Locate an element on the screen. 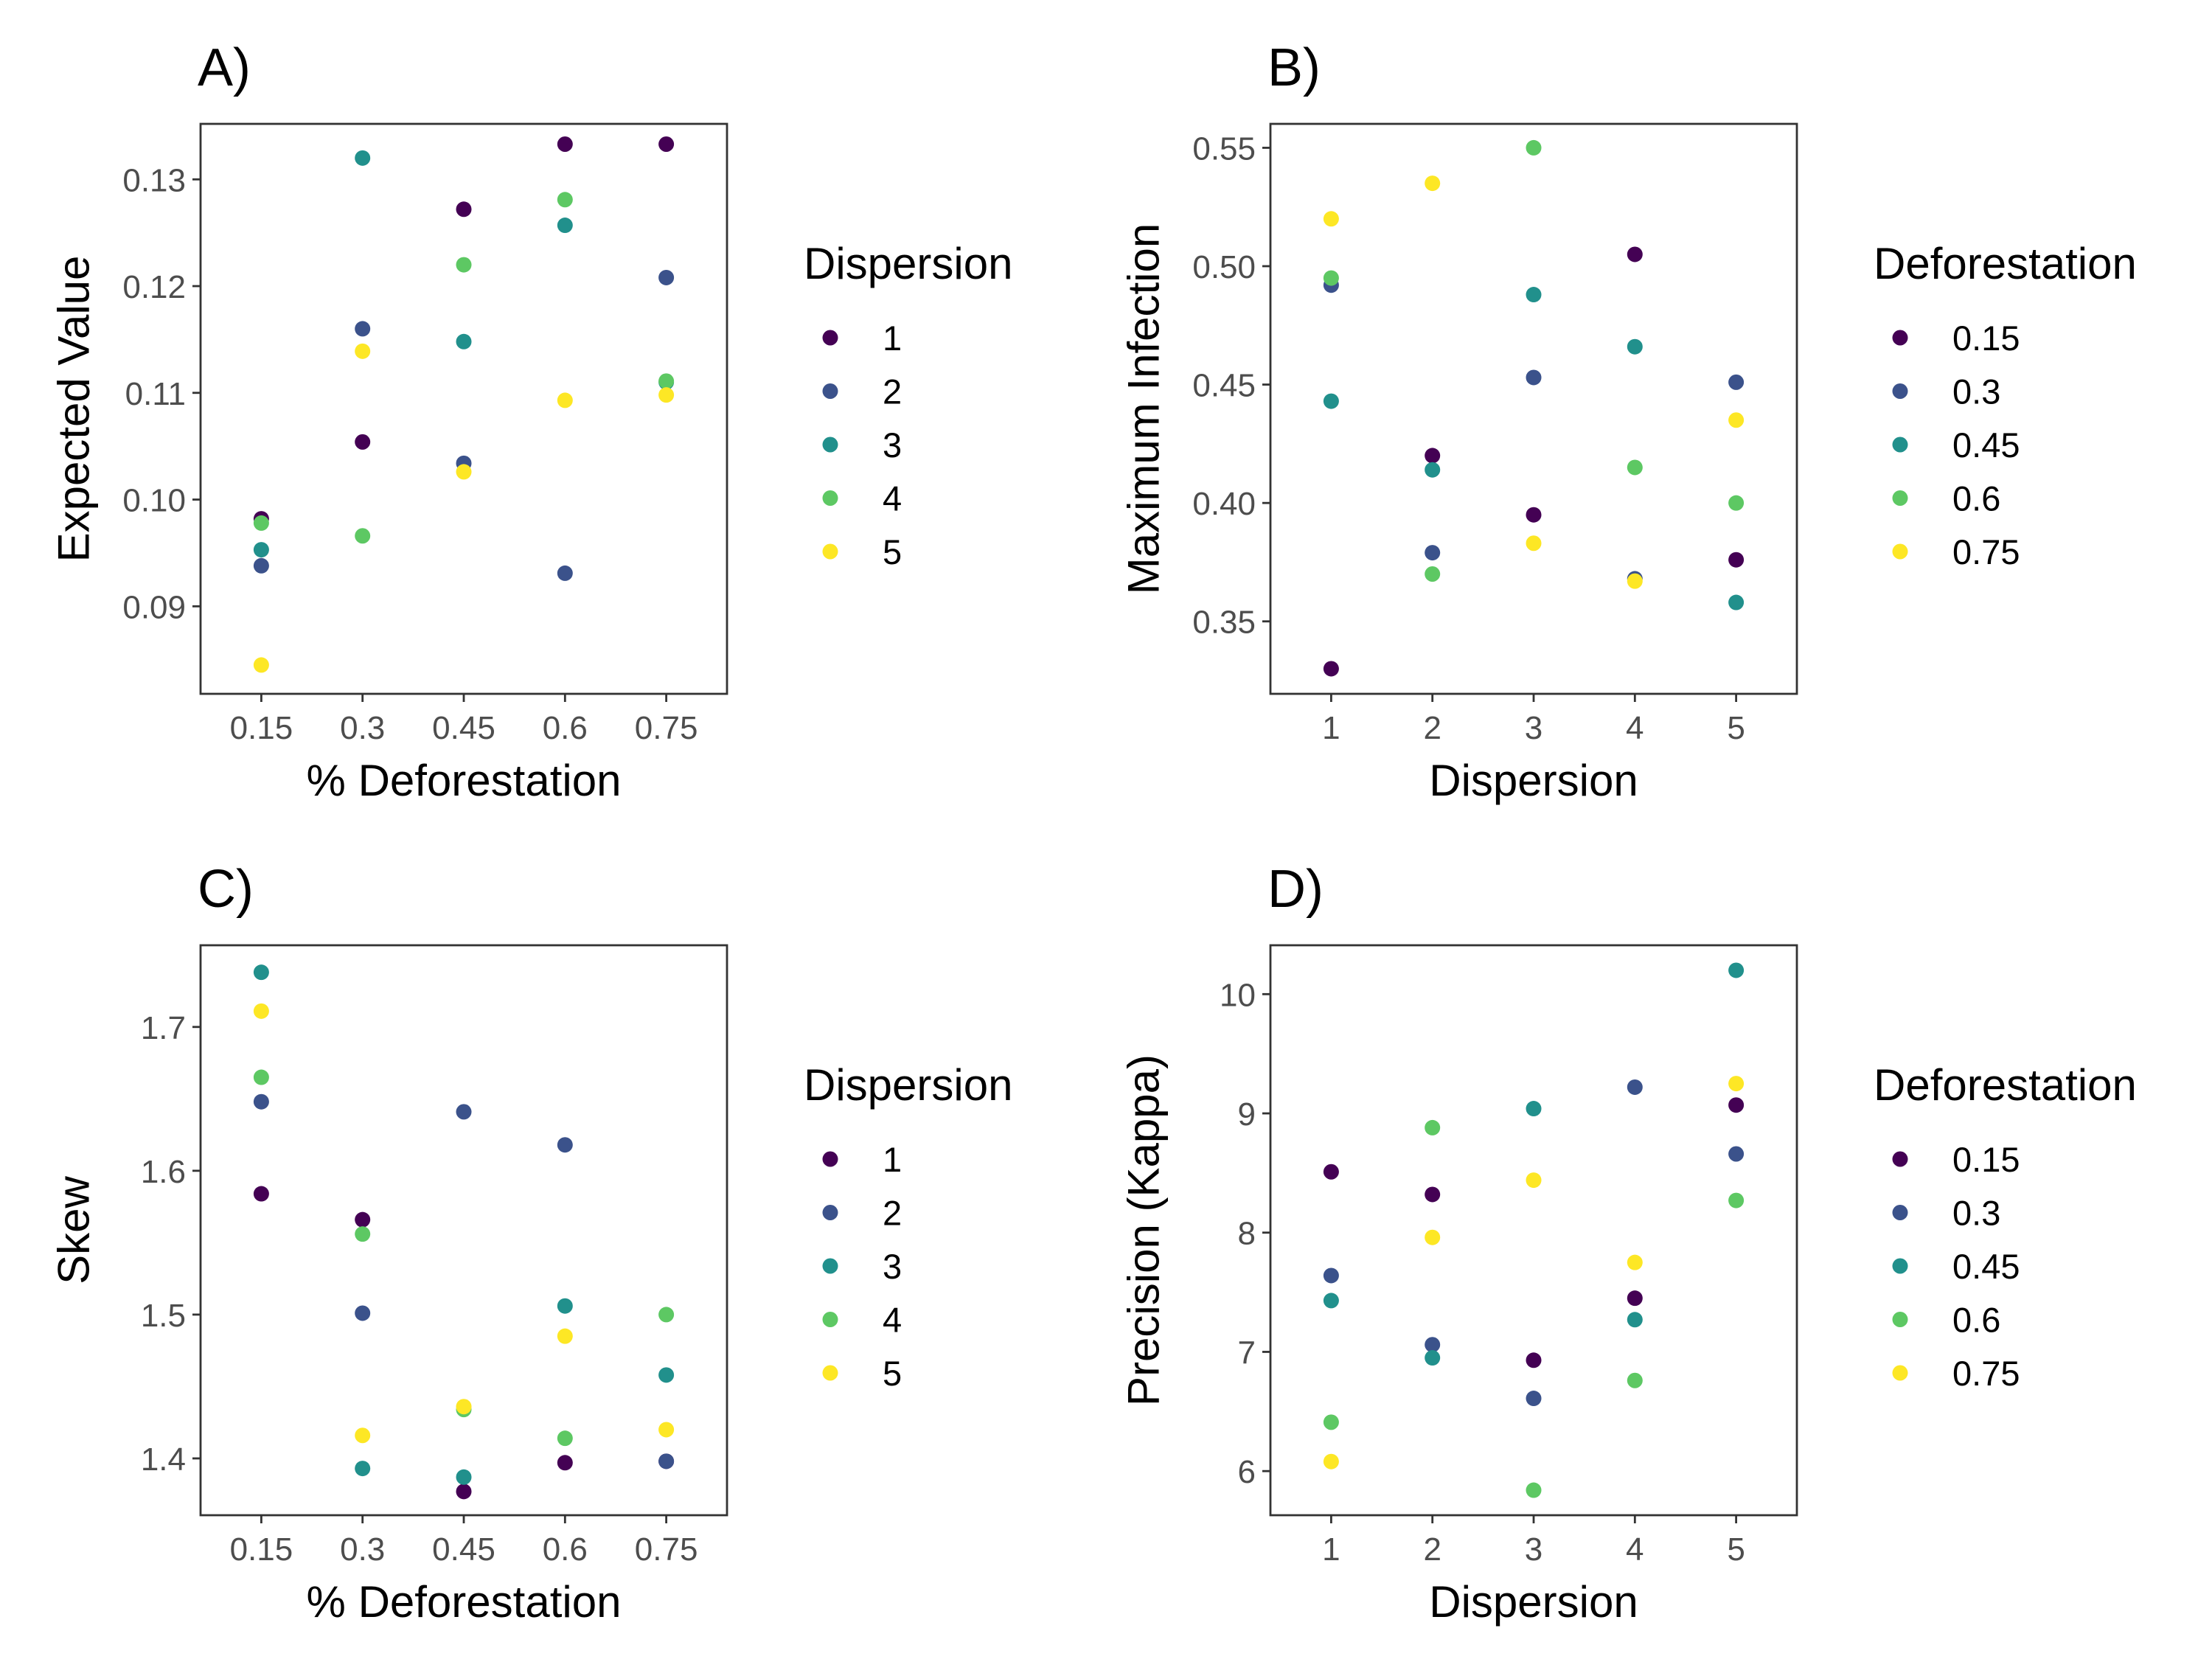 Image resolution: width=2212 pixels, height=1659 pixels. y-tick-label: 0.50 is located at coordinates (1224, 267).